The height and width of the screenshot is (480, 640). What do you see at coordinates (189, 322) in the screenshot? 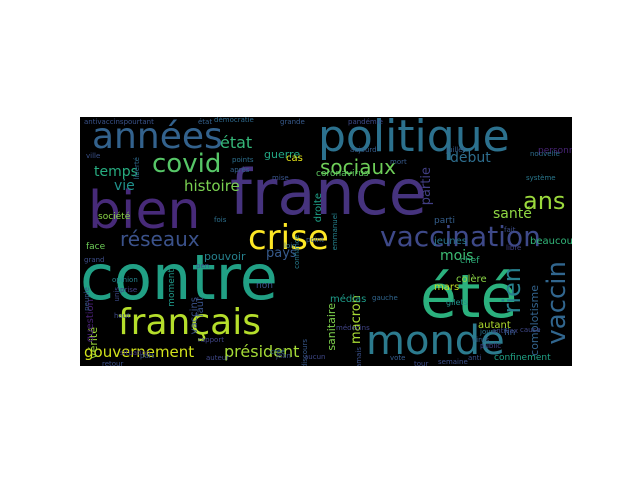
I see `cloud-word: français` at bounding box center [189, 322].